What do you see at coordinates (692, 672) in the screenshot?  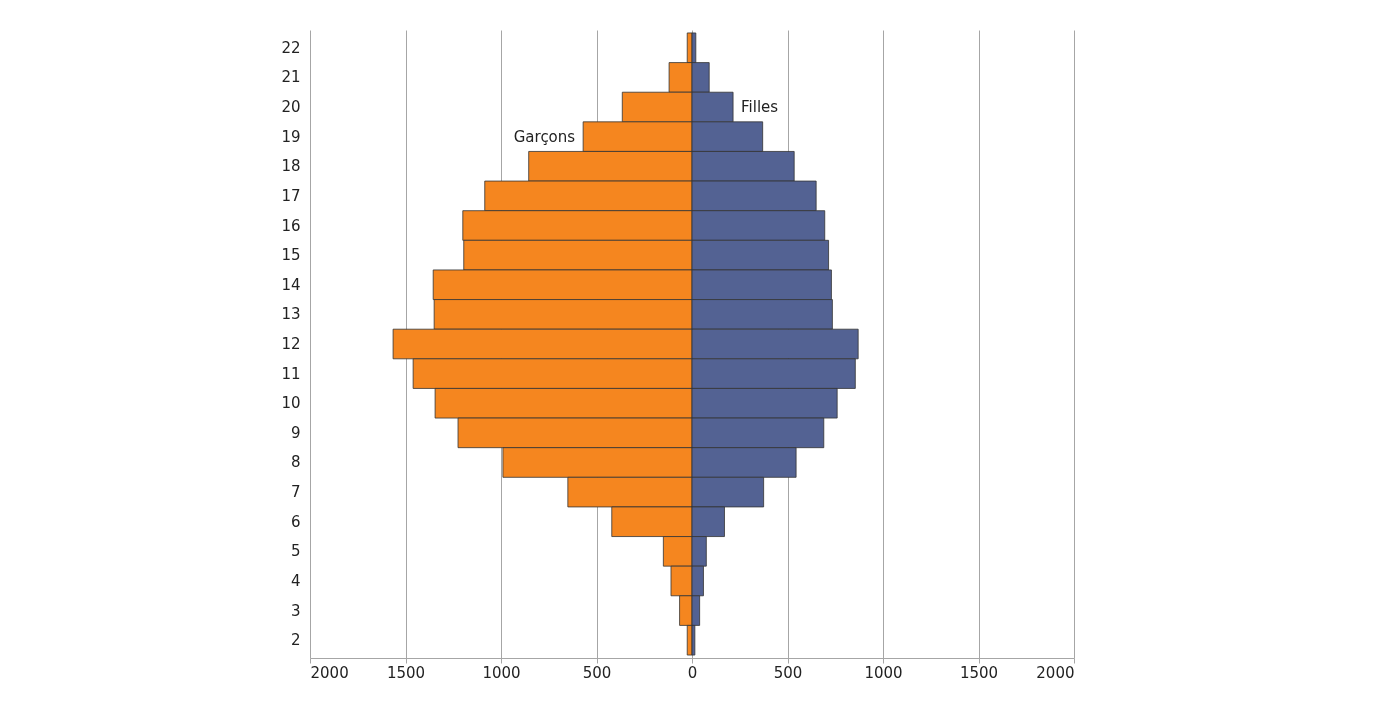 I see `x-tick-label: 0` at bounding box center [692, 672].